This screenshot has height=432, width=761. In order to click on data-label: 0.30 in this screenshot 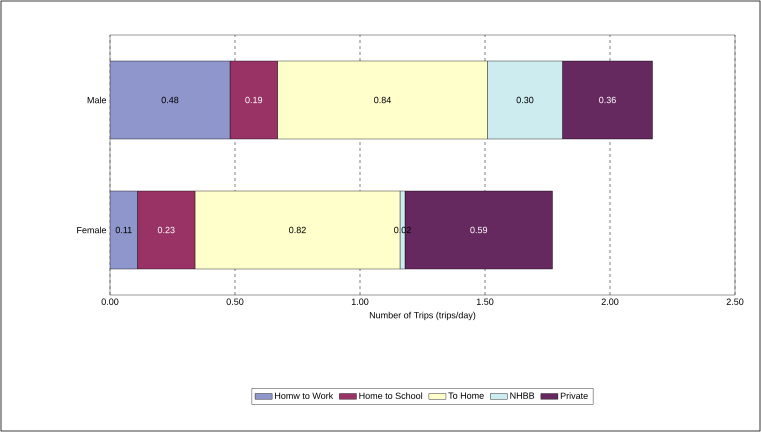, I will do `click(525, 100)`.